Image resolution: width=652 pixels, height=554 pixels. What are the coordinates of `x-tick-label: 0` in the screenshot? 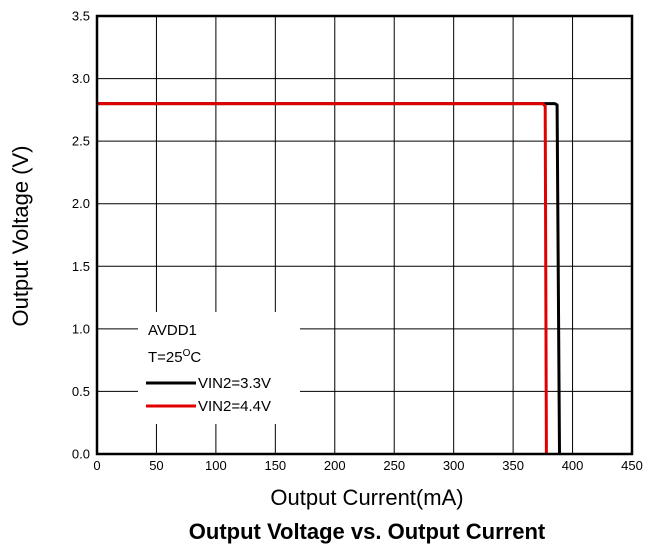 It's located at (96, 465).